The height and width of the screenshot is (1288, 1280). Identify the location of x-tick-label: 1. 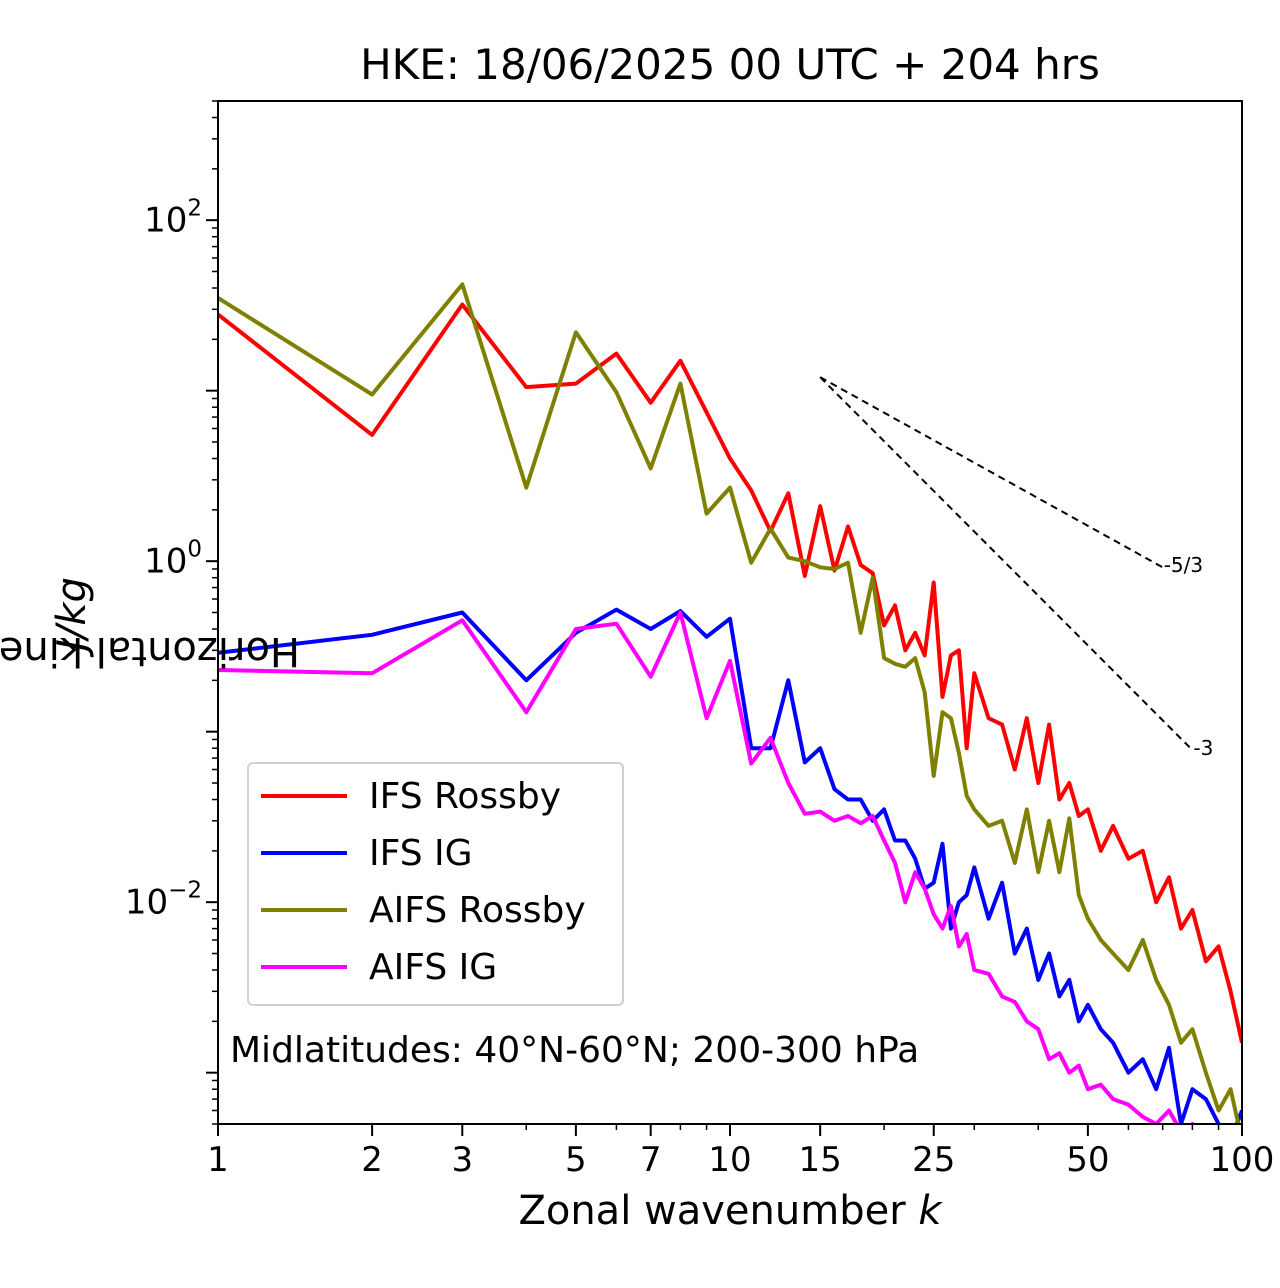
(218, 1160).